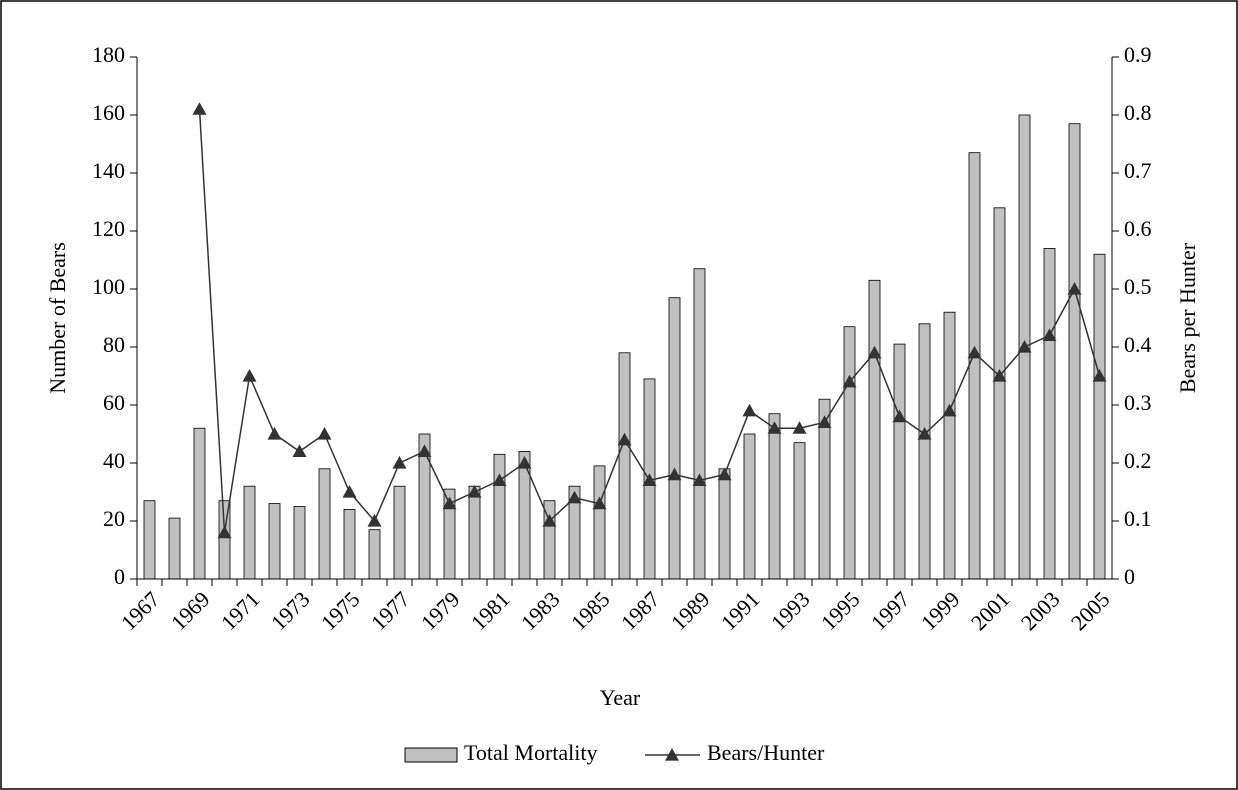 This screenshot has width=1238, height=790. Describe the element at coordinates (1138, 286) in the screenshot. I see `y2-tick-label: 0.5` at that location.